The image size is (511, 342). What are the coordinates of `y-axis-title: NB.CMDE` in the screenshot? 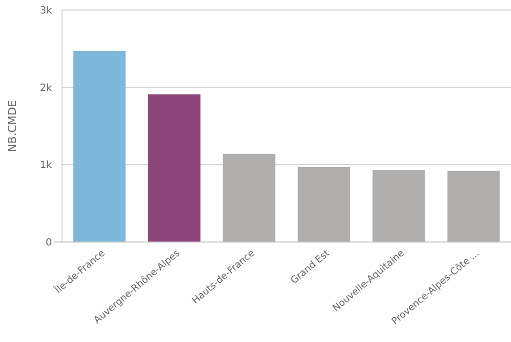 It's located at (12, 126).